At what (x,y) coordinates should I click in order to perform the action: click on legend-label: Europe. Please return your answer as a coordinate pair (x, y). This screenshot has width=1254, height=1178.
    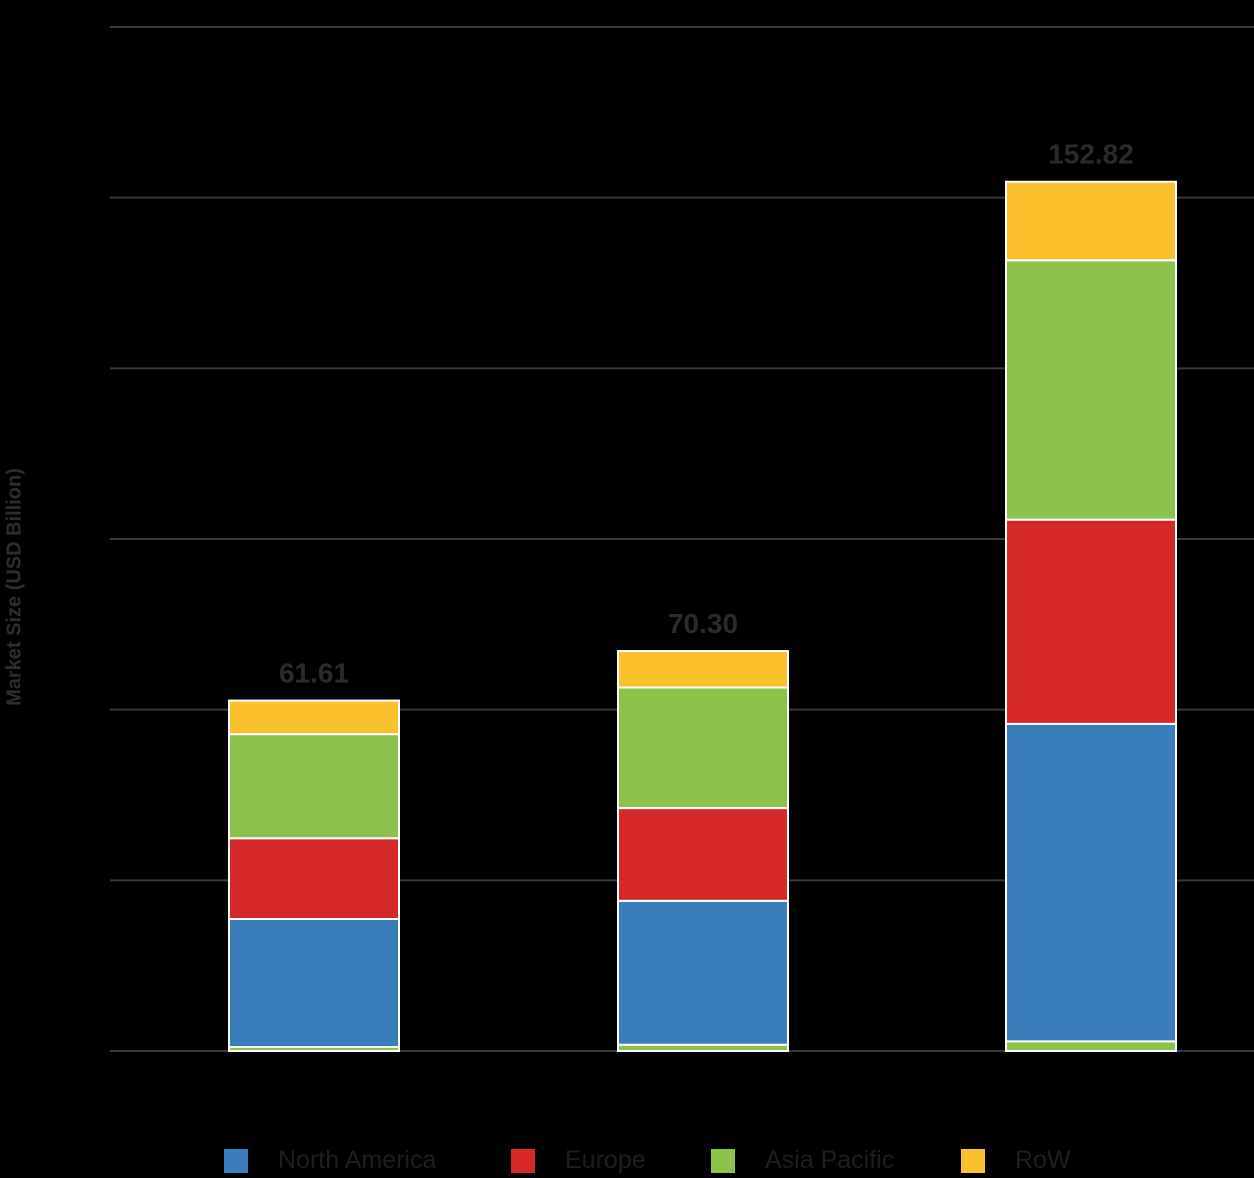
    Looking at the image, I should click on (605, 1160).